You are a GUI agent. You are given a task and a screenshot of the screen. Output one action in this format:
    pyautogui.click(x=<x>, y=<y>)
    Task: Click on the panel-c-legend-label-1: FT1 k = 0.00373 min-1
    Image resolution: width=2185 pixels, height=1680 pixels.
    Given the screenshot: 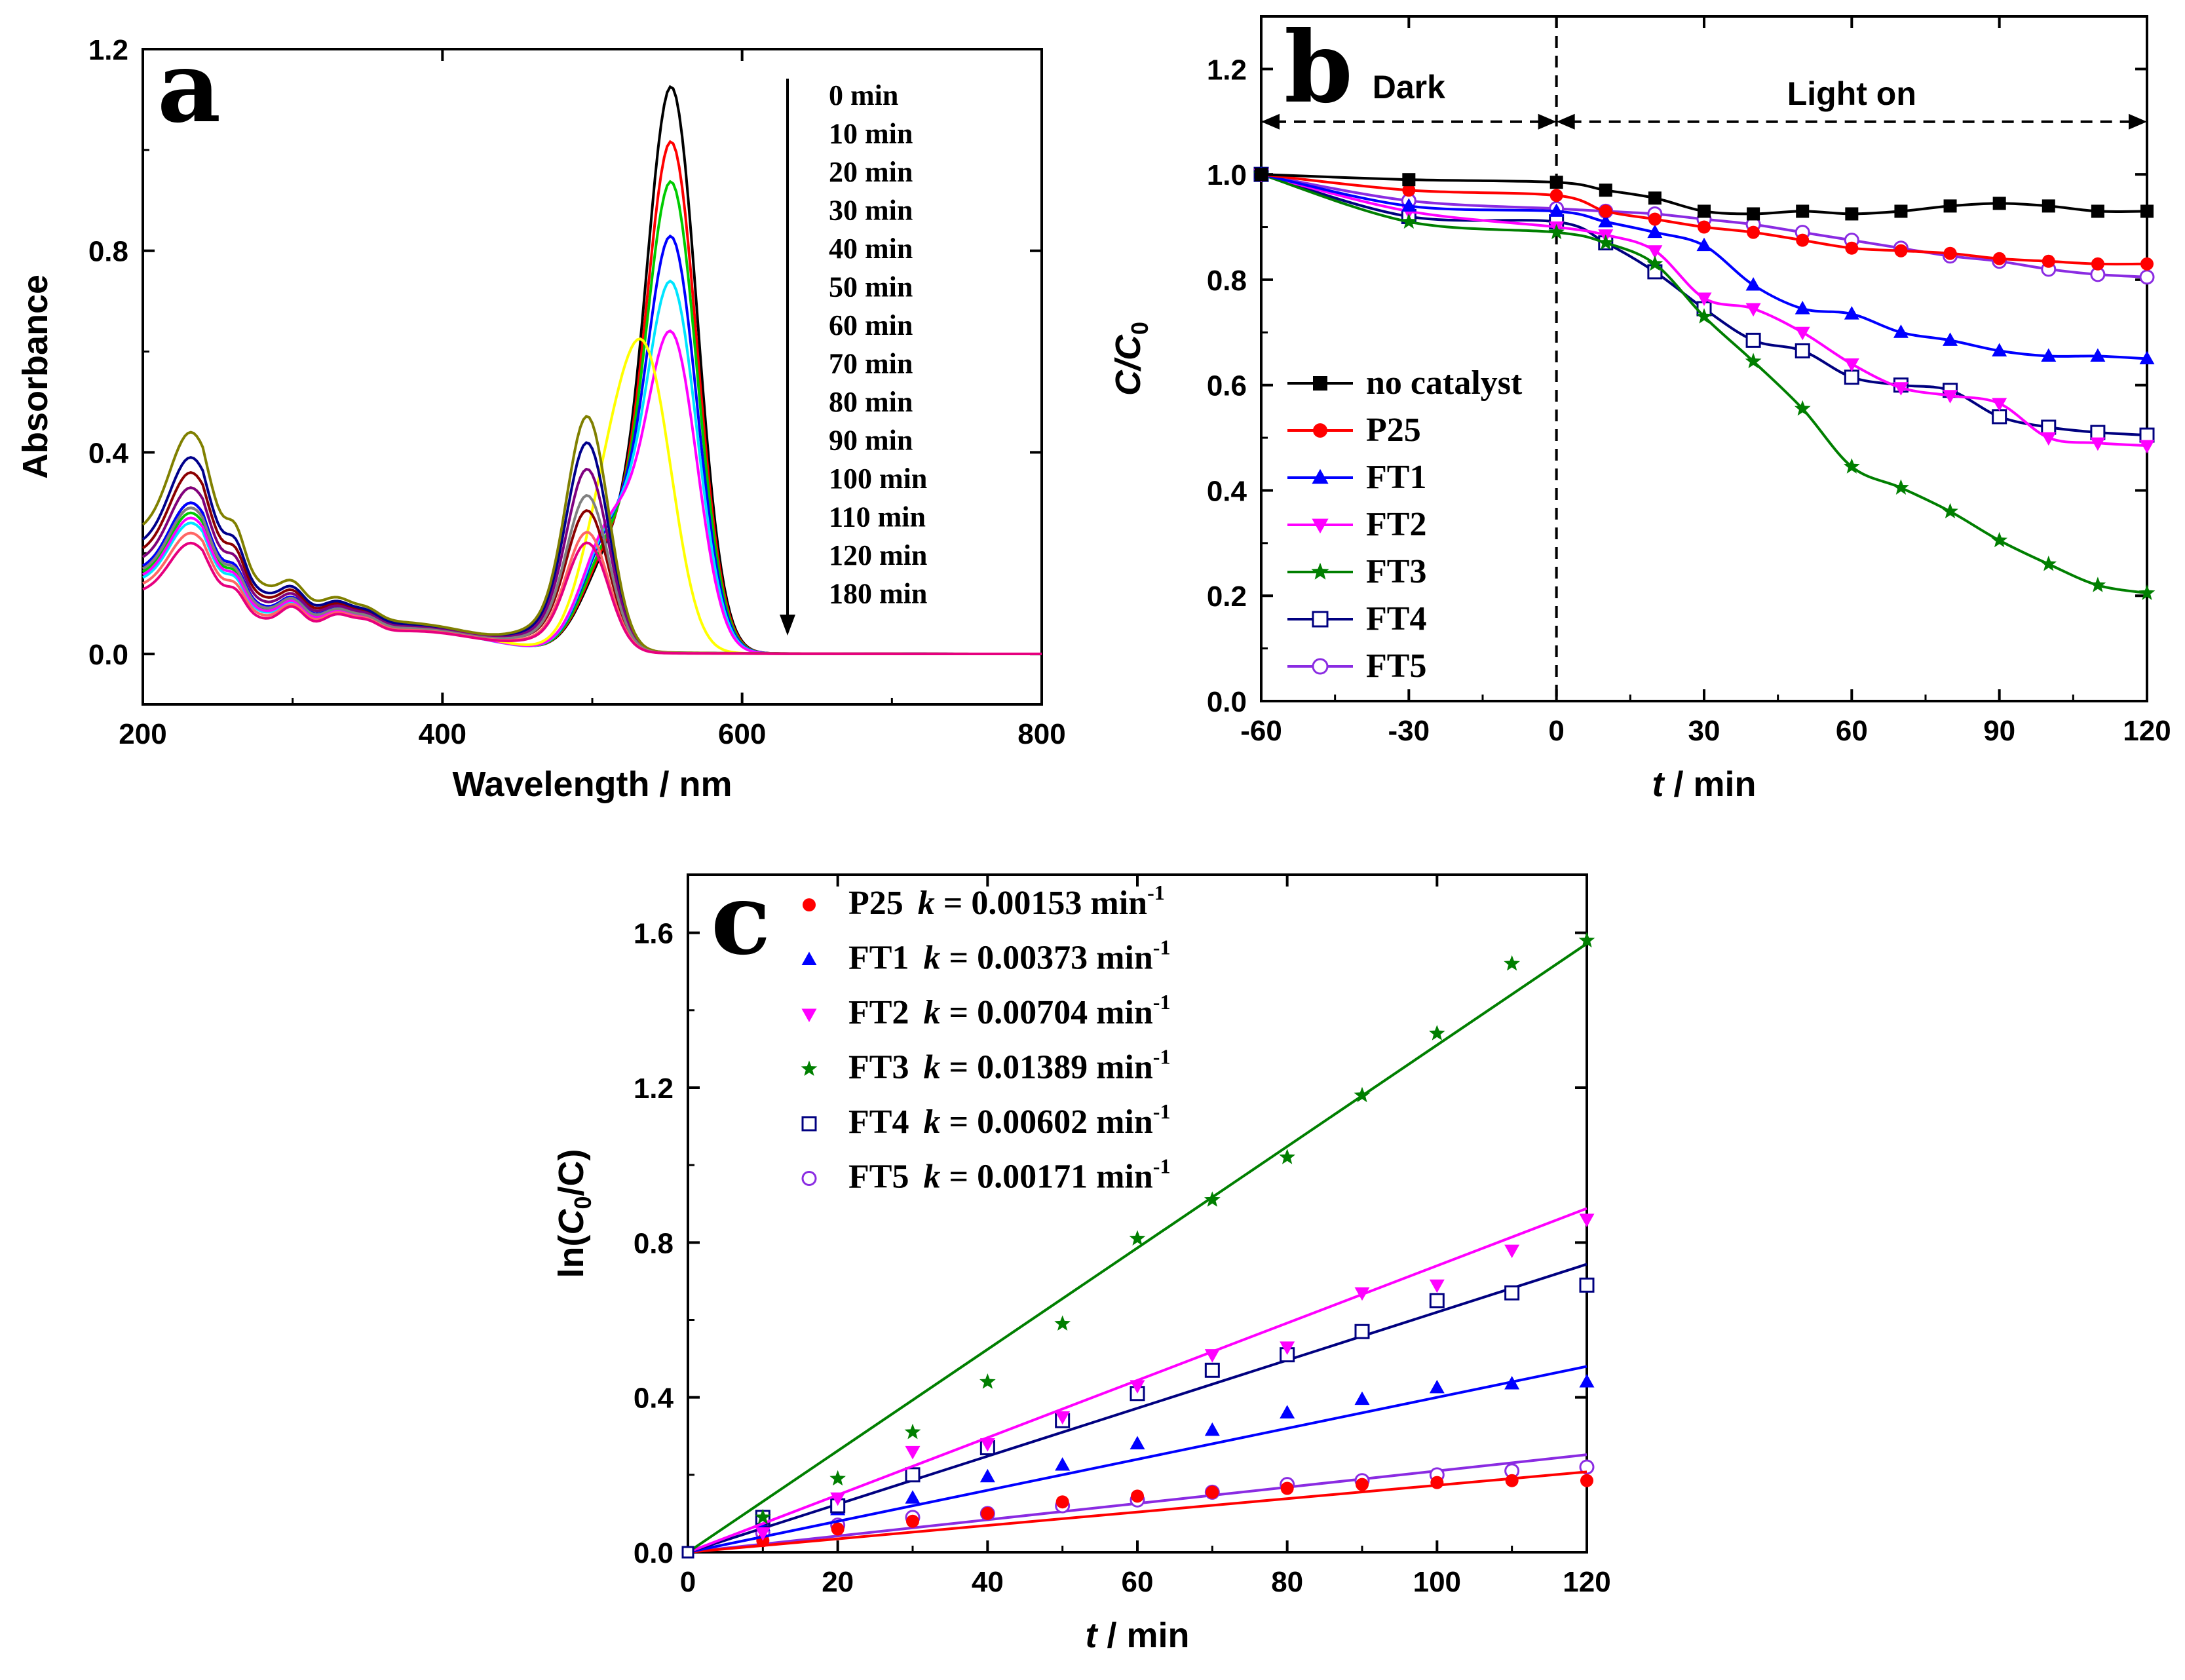 What is the action you would take?
    pyautogui.click(x=1009, y=956)
    